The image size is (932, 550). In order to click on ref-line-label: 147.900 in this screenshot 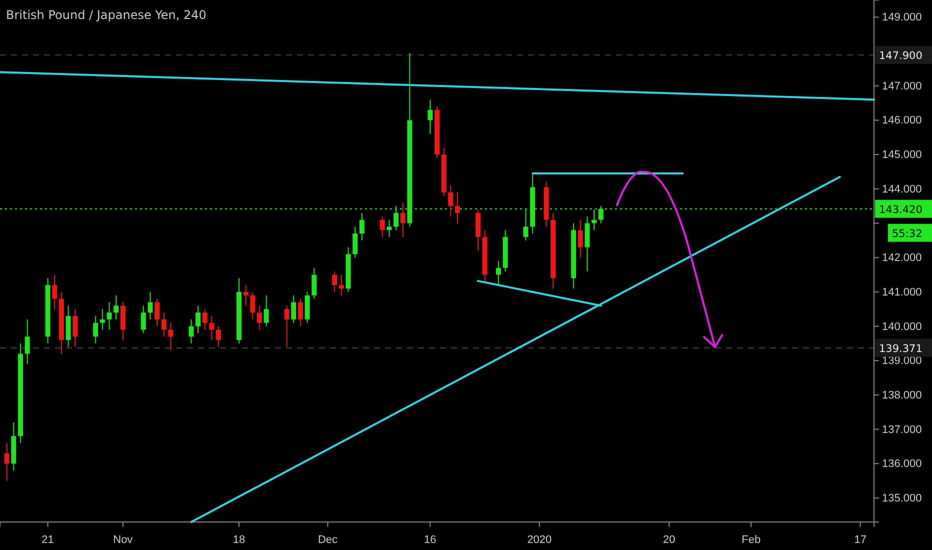, I will do `click(900, 56)`.